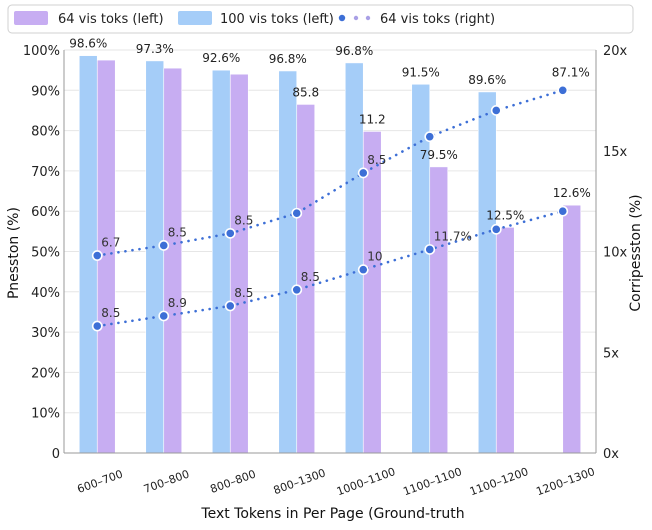  Describe the element at coordinates (100, 481) in the screenshot. I see `x-tick-label: 600–700` at that location.